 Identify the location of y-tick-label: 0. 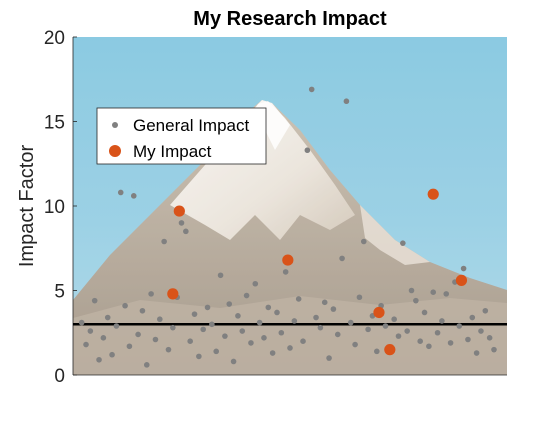
(59, 376).